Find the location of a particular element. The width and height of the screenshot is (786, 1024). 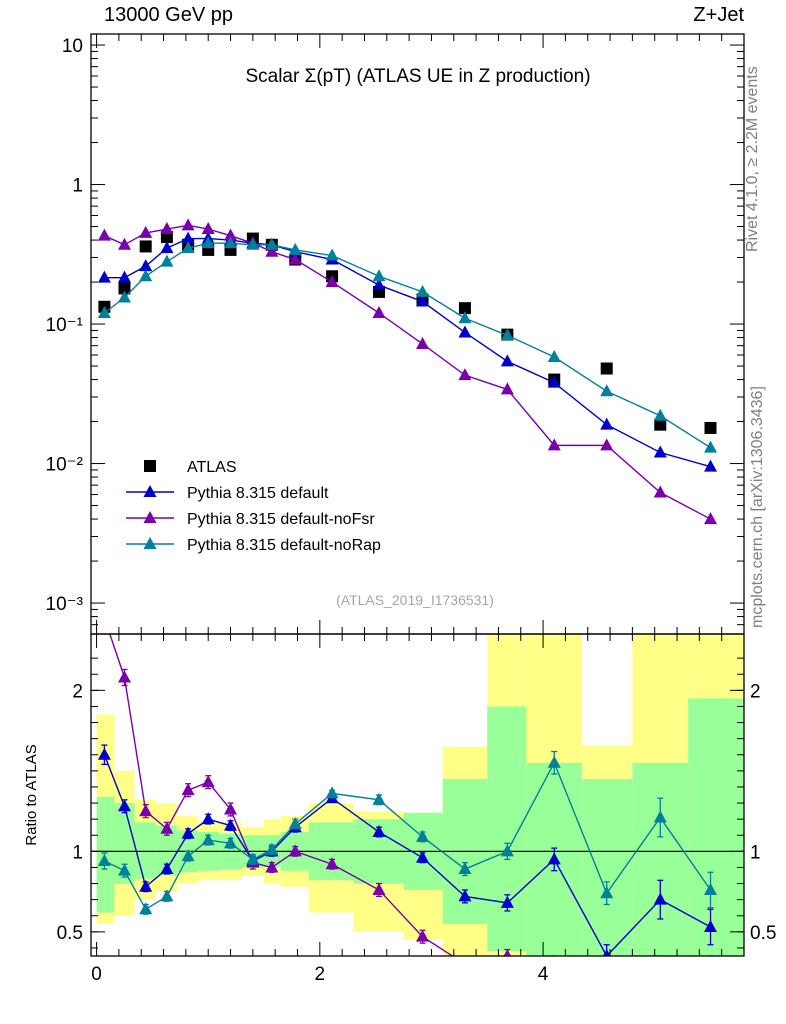

header-right: Z+Jet is located at coordinates (718, 15).